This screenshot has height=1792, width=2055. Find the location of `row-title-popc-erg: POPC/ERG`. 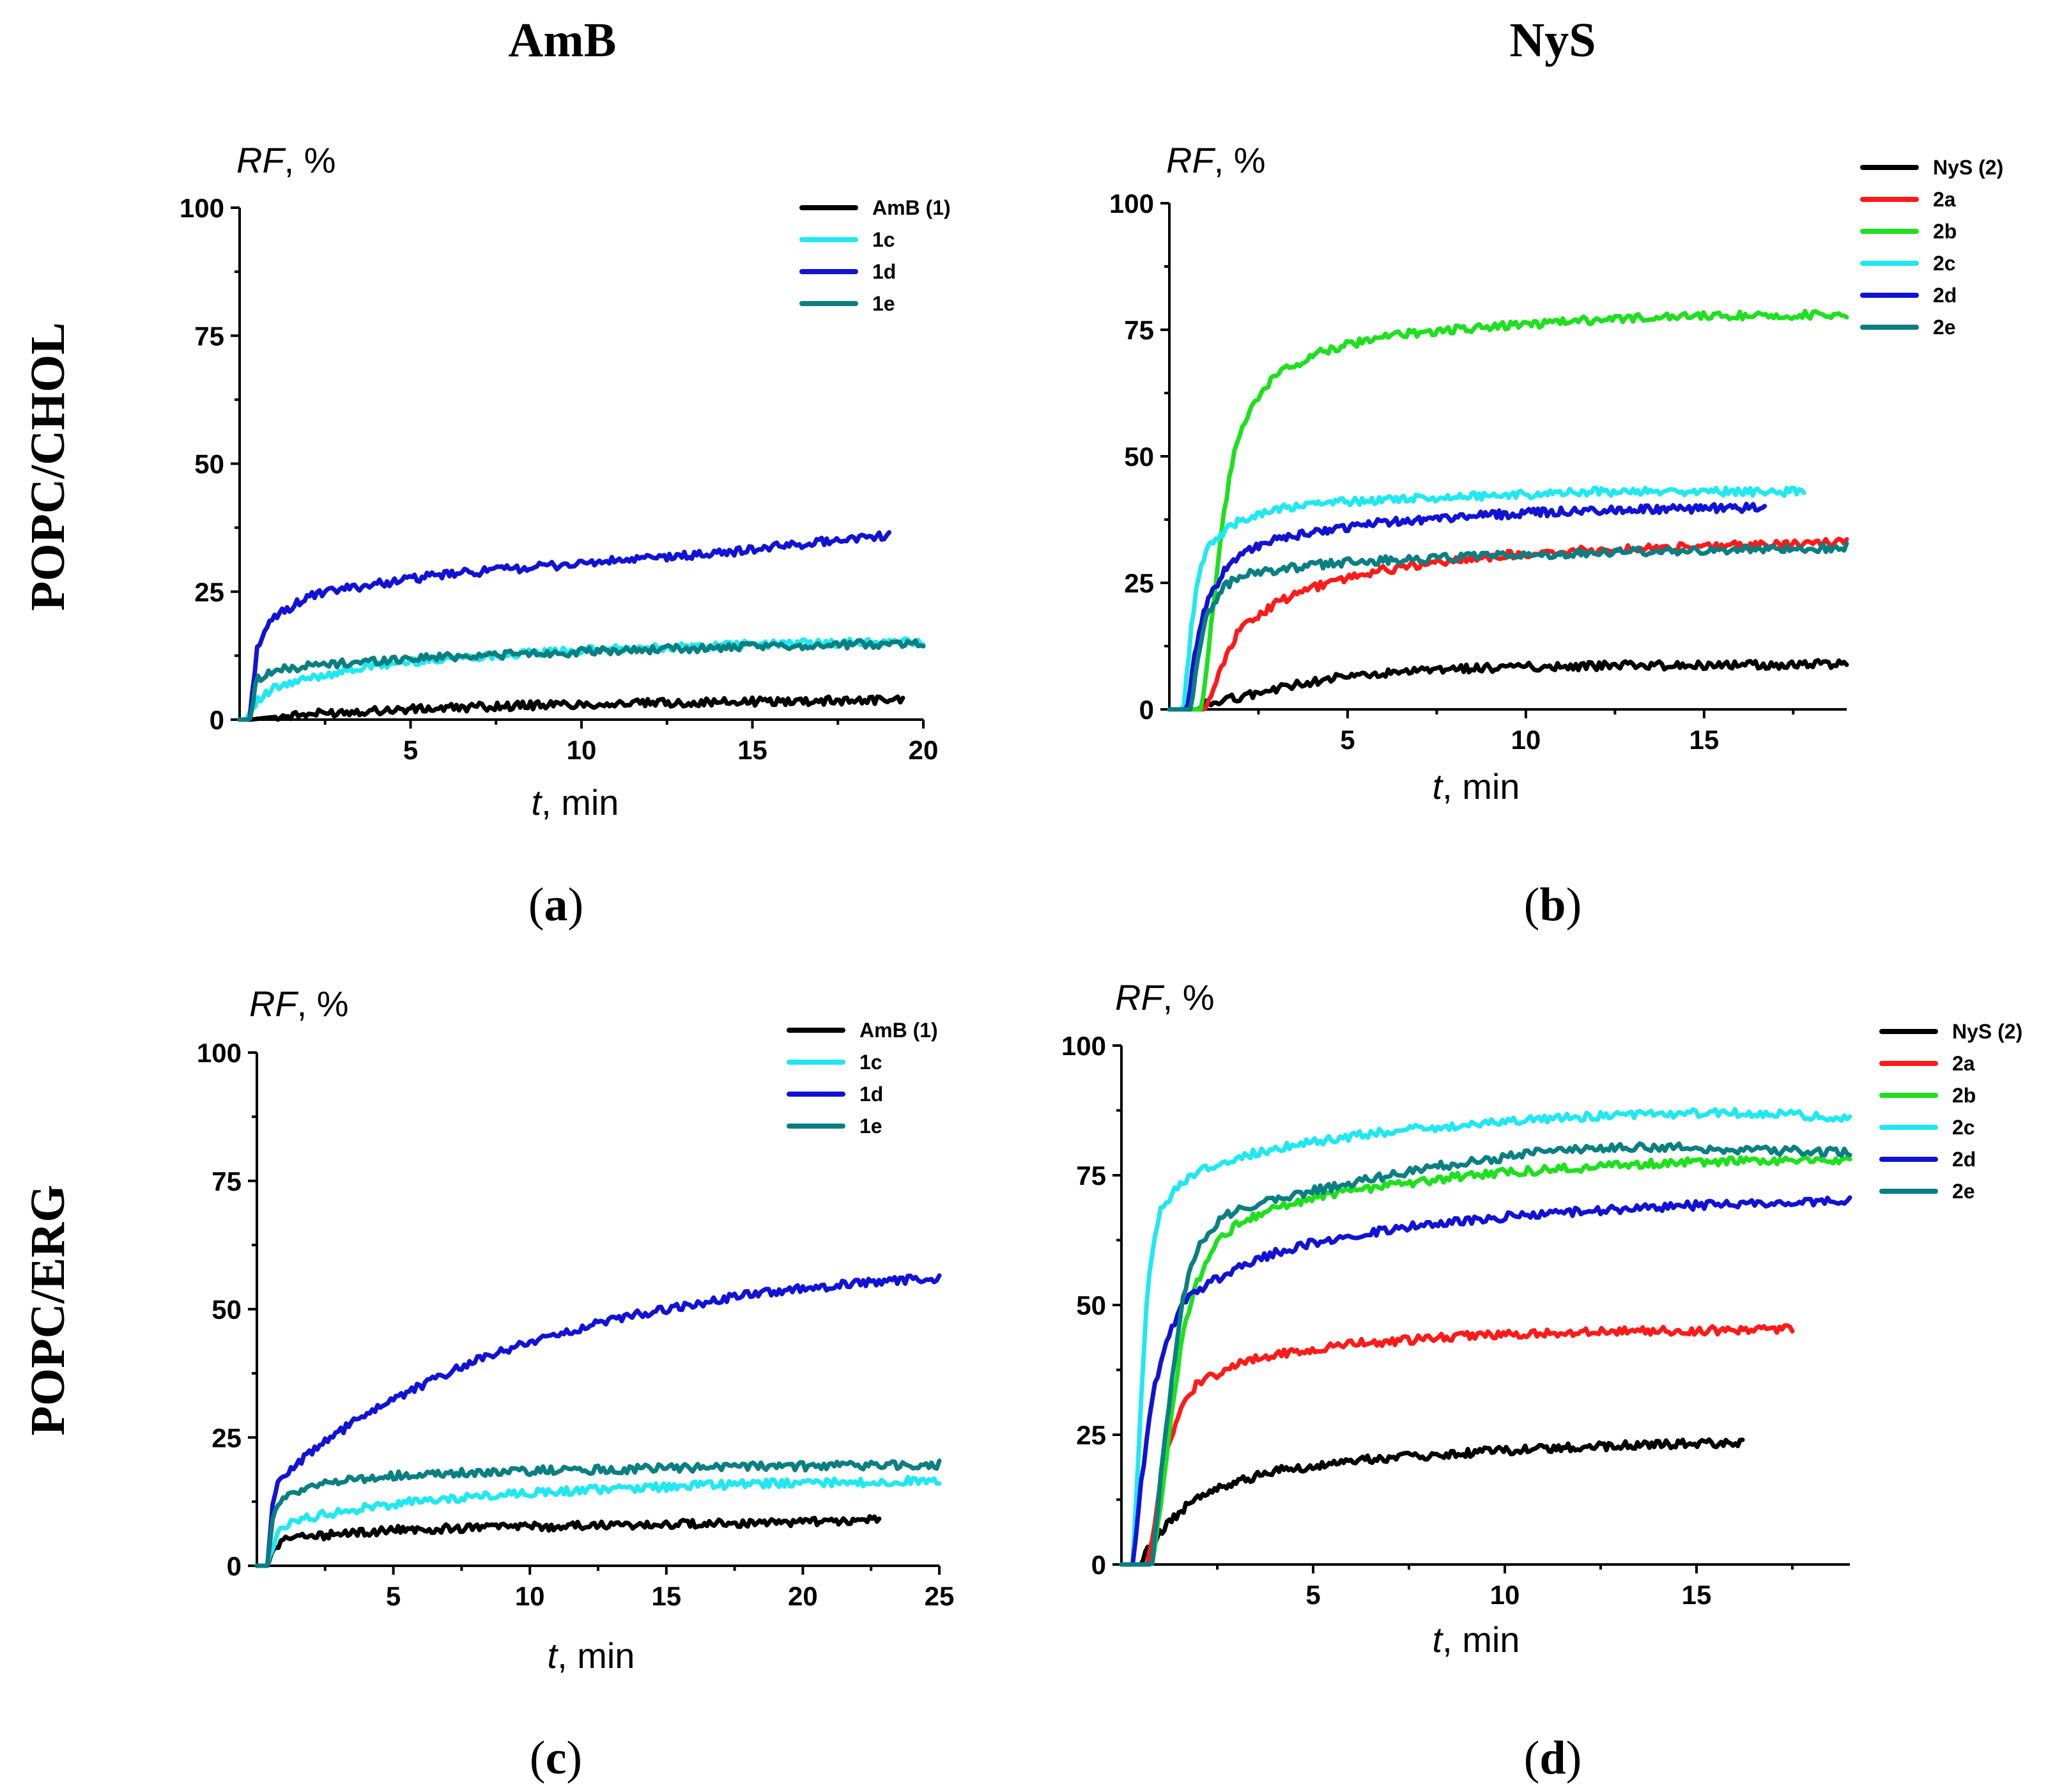

row-title-popc-erg: POPC/ERG is located at coordinates (48, 1310).